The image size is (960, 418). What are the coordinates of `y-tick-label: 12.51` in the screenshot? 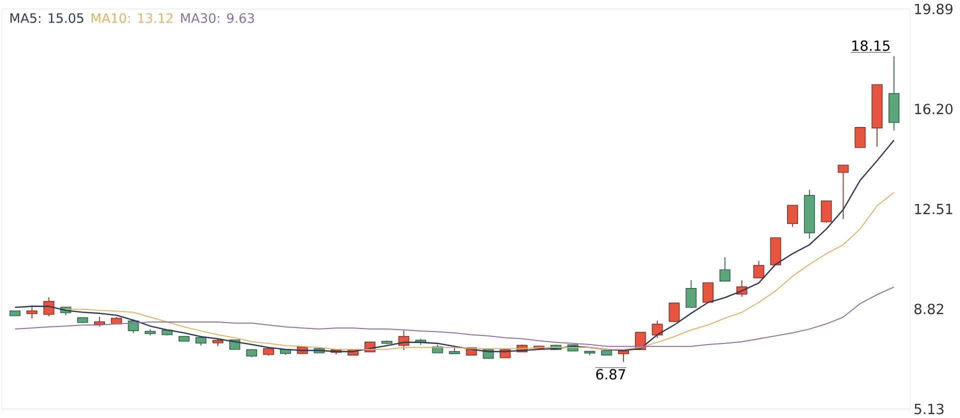 It's located at (933, 209).